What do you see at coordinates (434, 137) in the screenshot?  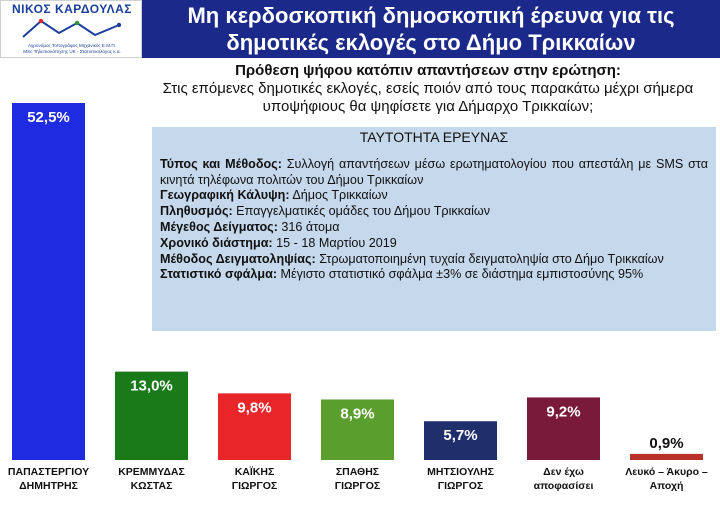 I see `survey-title: ΤΑΥΤΟΤΗΤΑ ΕΡΕΥΝΑΣ` at bounding box center [434, 137].